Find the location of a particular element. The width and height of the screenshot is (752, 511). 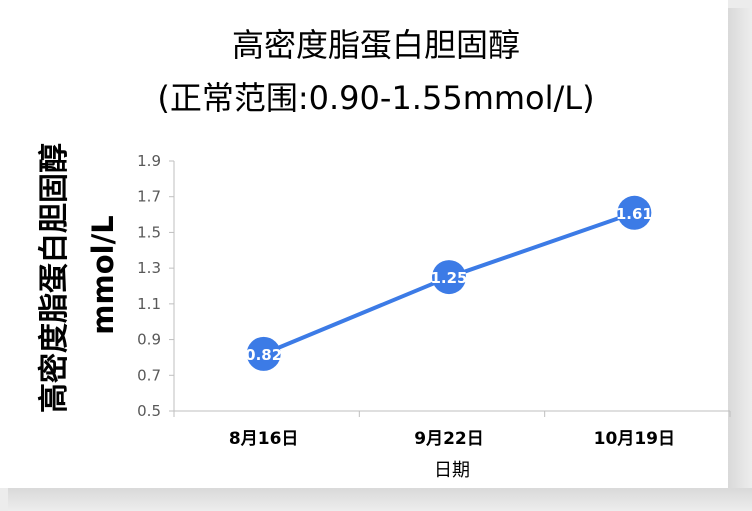

y-tick-label: 0.9 is located at coordinates (149, 340).